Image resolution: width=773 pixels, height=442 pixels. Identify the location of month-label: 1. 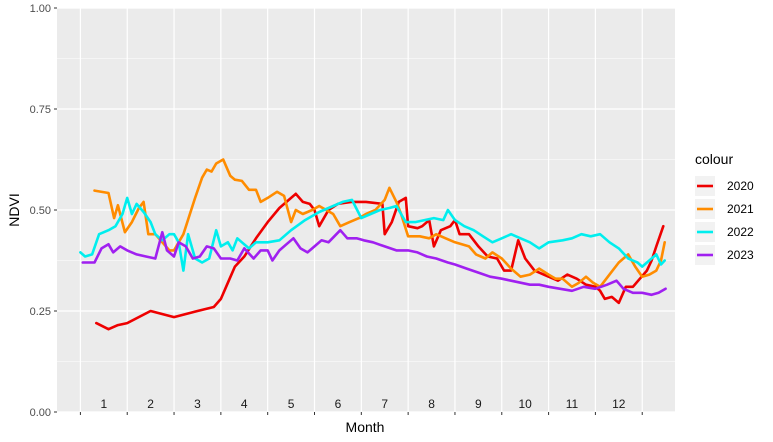
(103, 404).